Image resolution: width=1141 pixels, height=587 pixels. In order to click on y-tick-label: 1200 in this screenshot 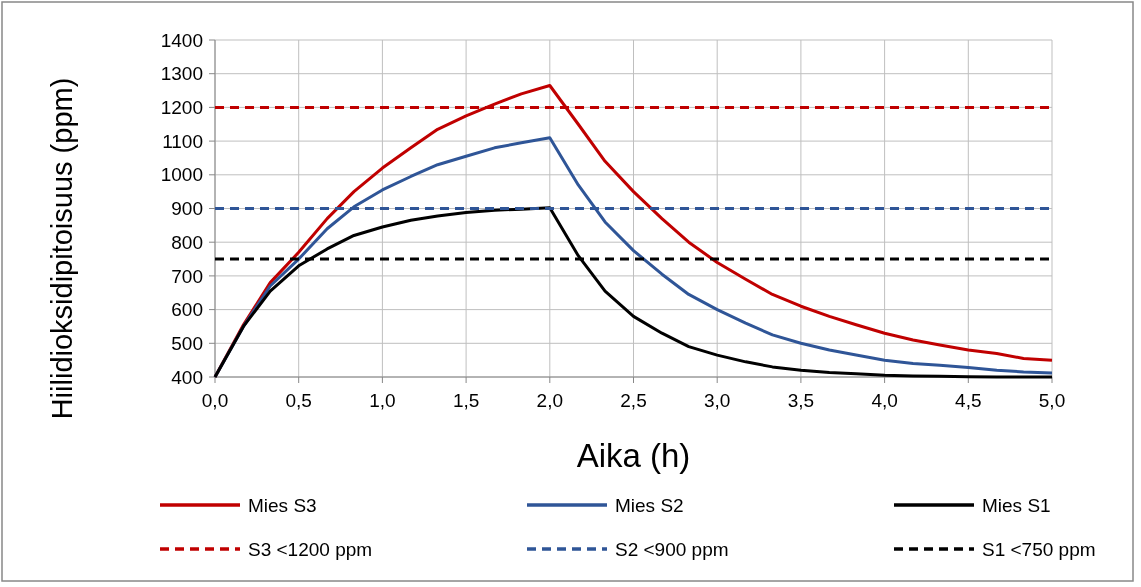, I will do `click(181, 108)`.